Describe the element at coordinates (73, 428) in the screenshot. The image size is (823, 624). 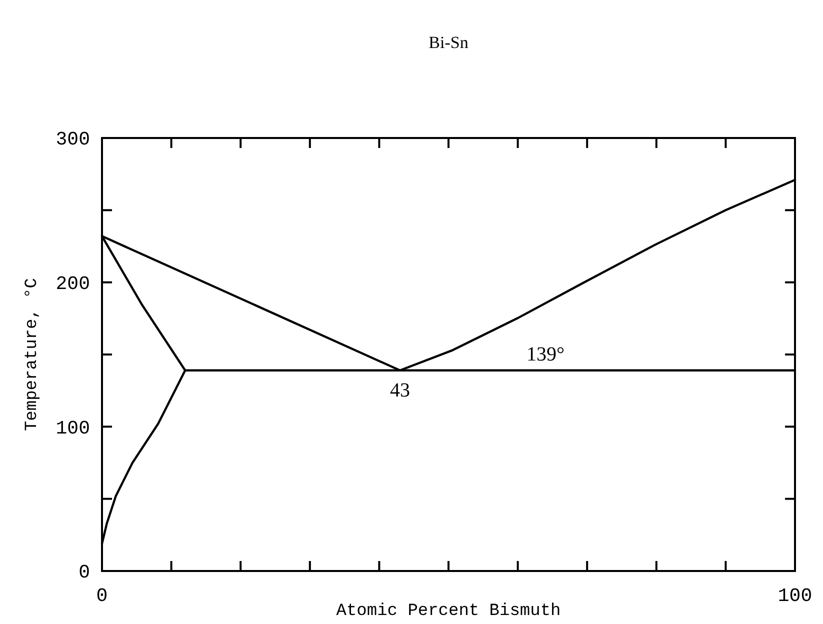
I see `y-tick-label: 100` at that location.